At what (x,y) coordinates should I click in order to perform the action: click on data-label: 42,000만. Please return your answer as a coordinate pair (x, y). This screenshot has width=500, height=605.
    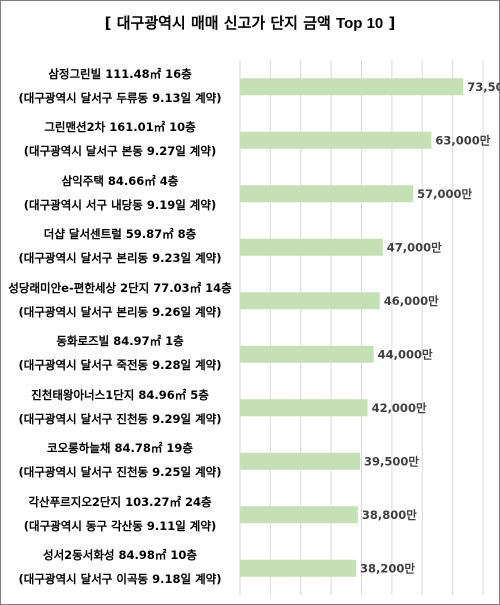
    Looking at the image, I should click on (399, 408).